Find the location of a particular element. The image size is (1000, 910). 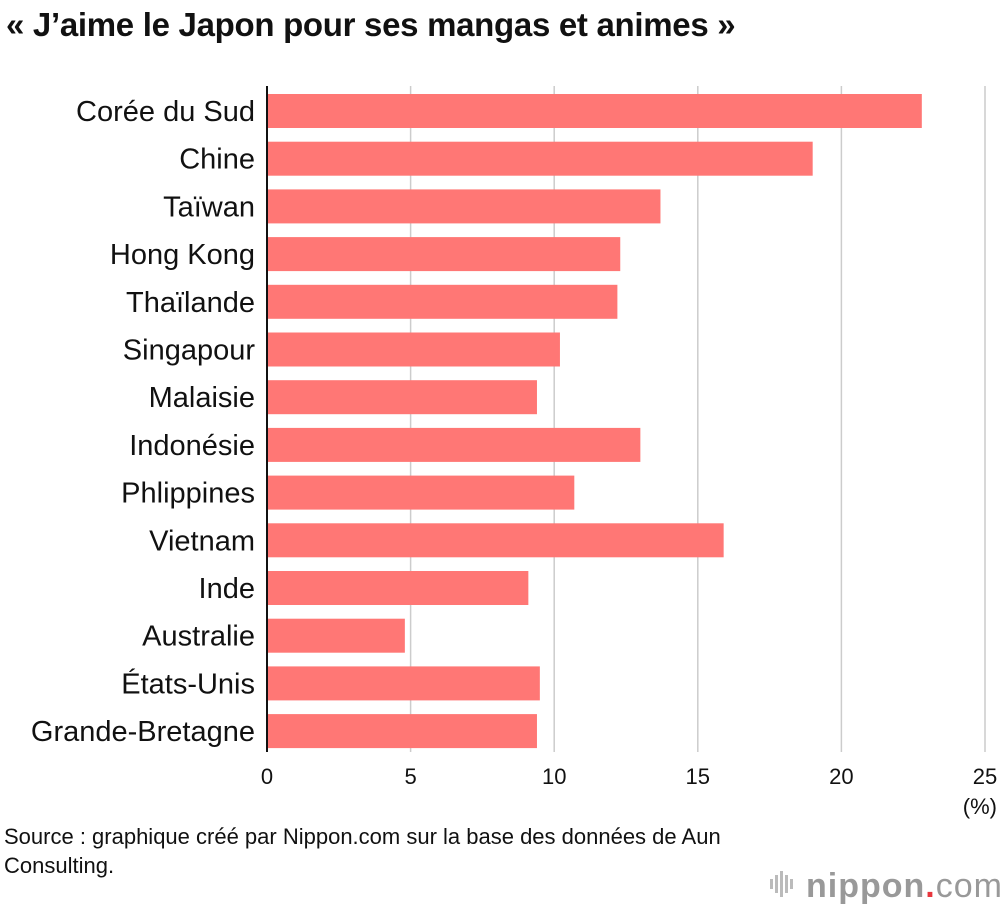

nippon-logo-icon is located at coordinates (784, 886).